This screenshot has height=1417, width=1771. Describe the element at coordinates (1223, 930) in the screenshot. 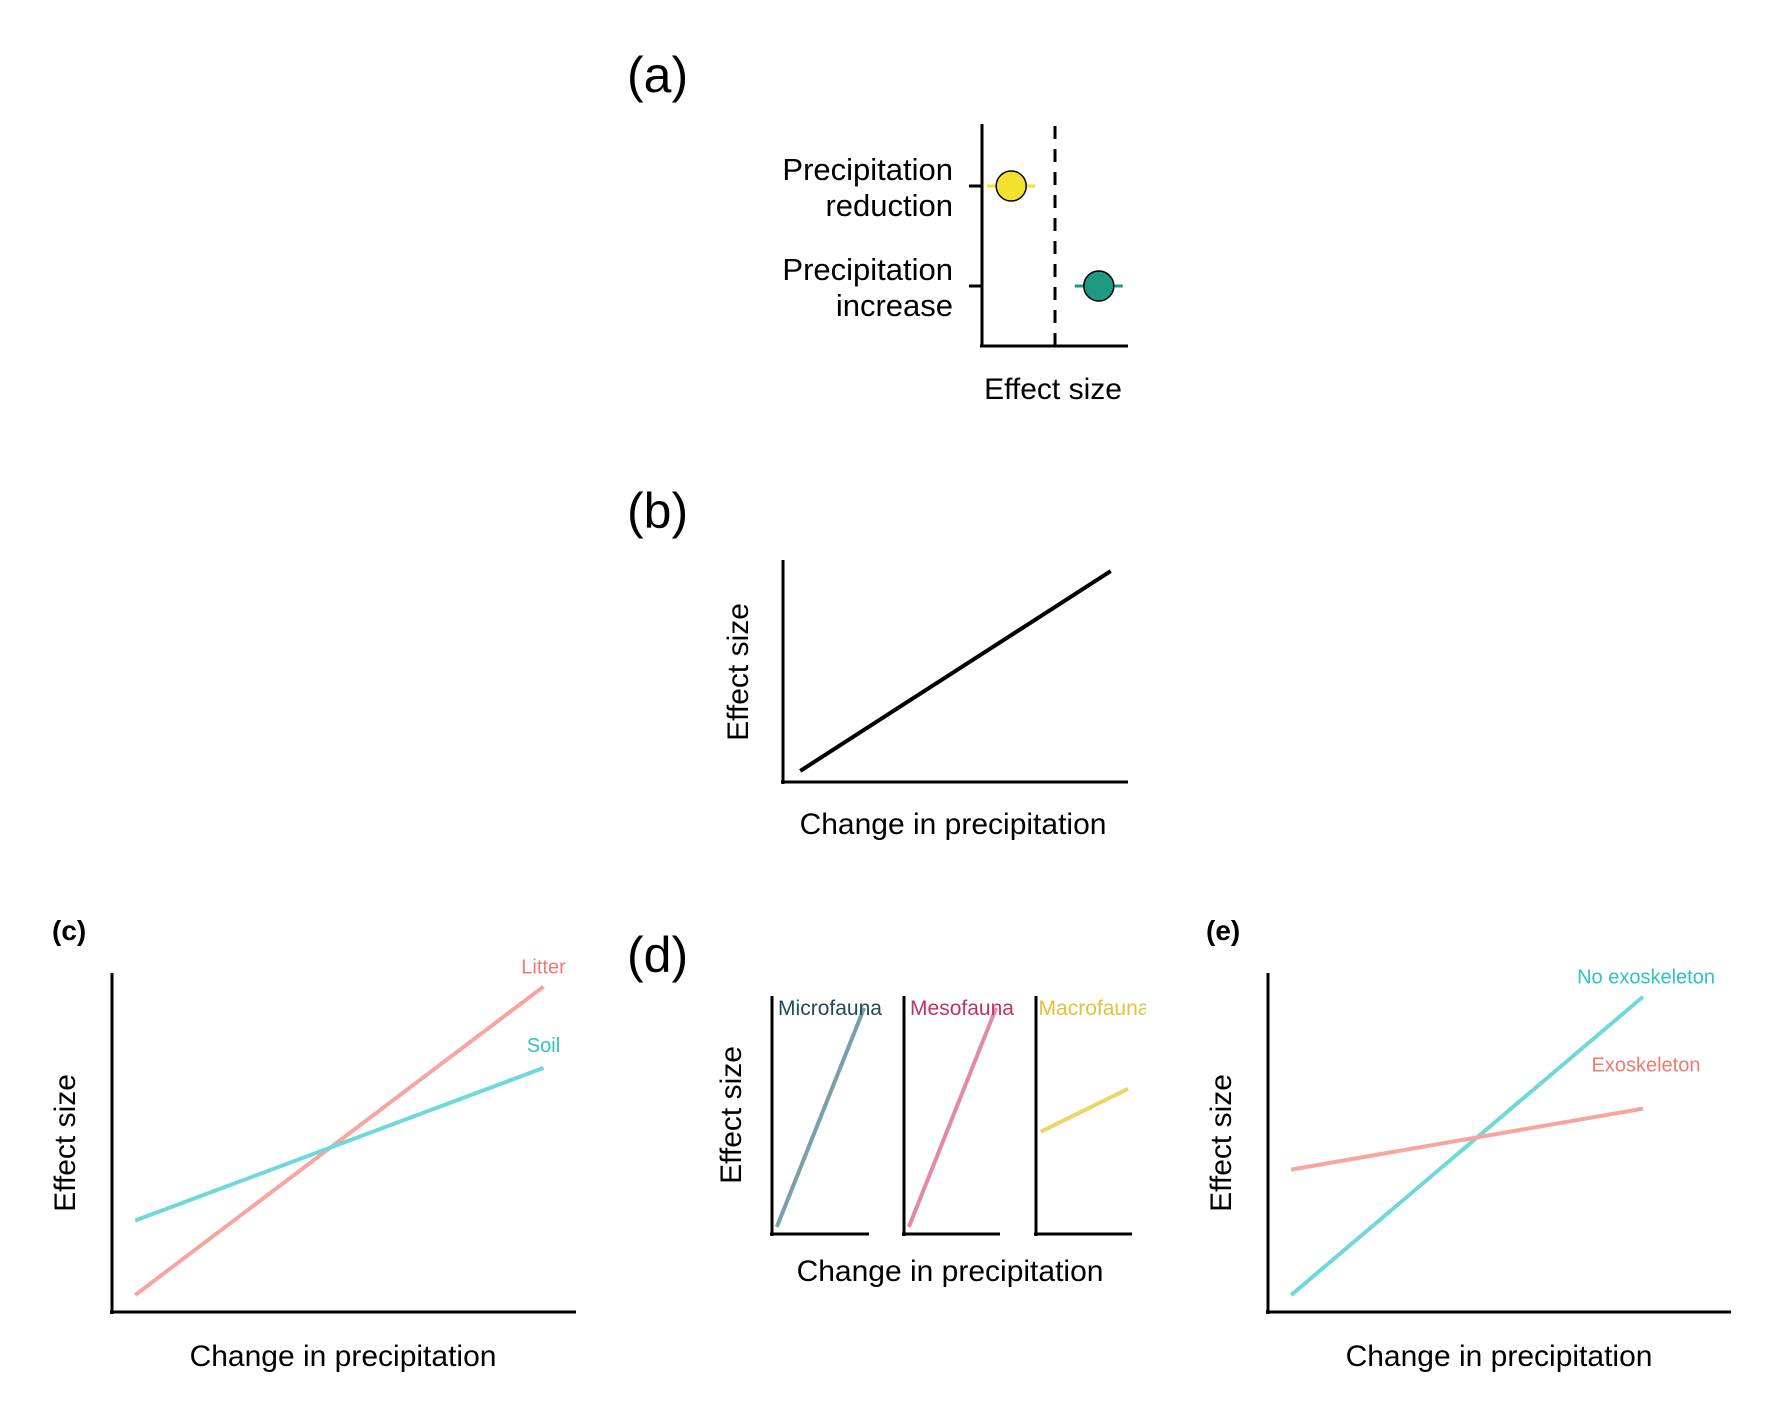

I see `panel-e-letter: (e)` at that location.